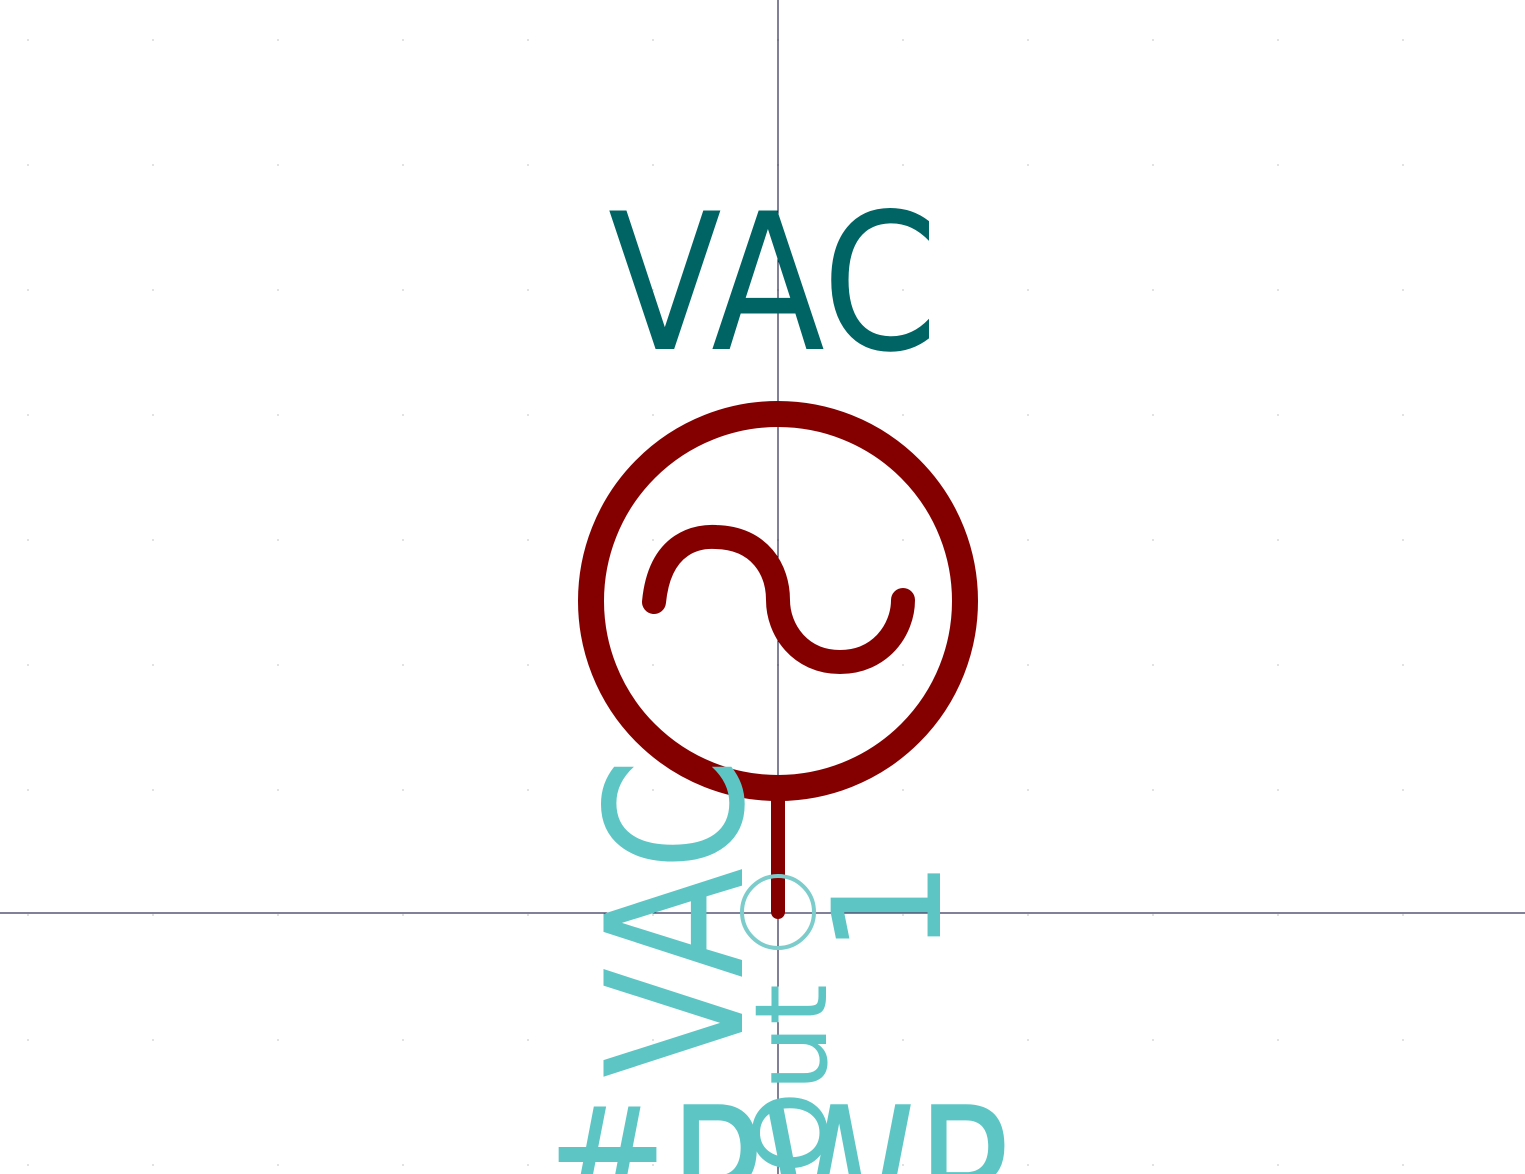  I want to click on pin-anchor-circle-icon, so click(778, 912).